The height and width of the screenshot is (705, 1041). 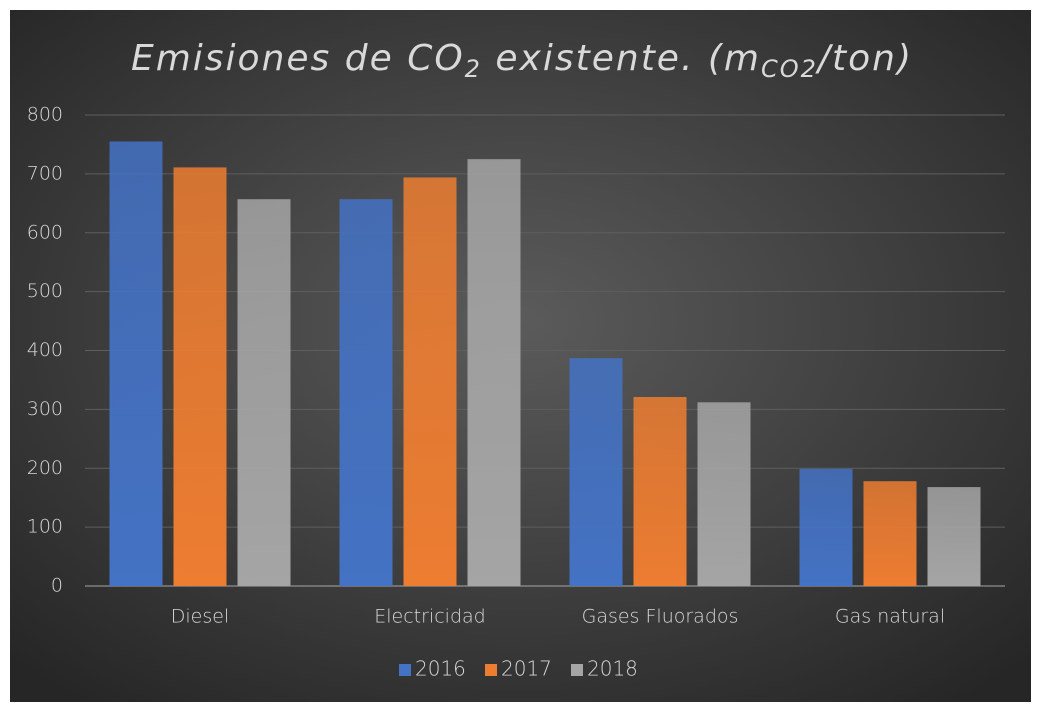 I want to click on y-tick-label: 200, so click(x=45, y=468).